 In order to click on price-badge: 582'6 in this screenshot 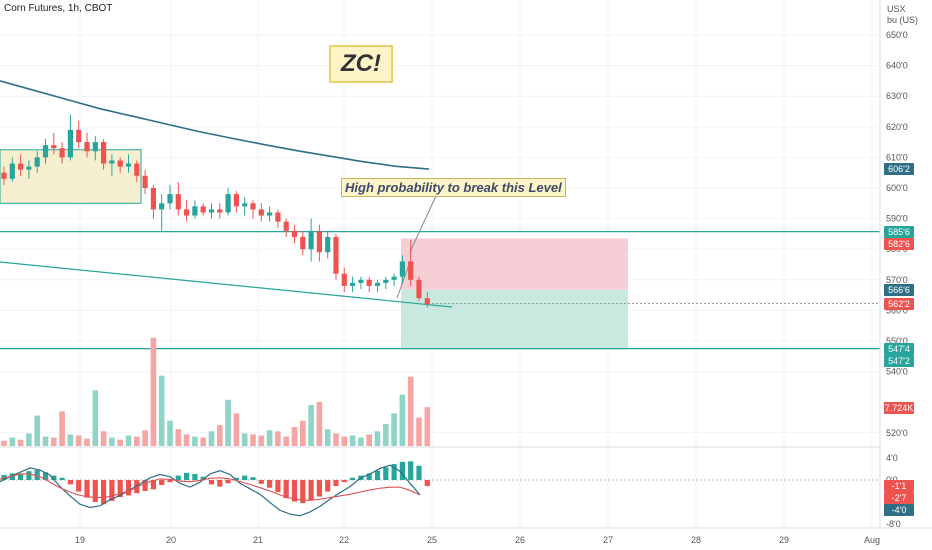, I will do `click(899, 243)`.